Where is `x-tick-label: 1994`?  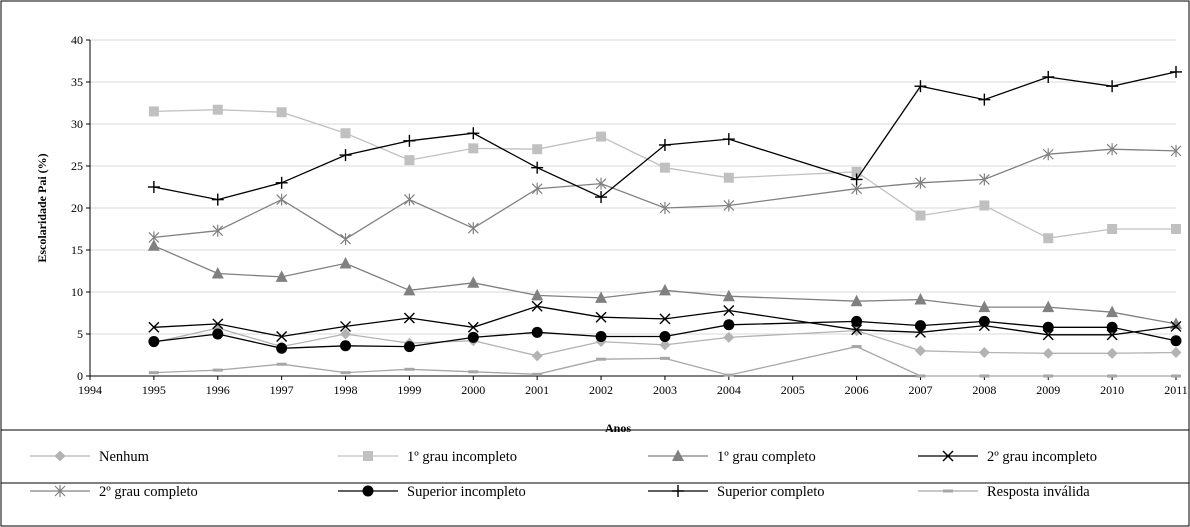 x-tick-label: 1994 is located at coordinates (90, 390).